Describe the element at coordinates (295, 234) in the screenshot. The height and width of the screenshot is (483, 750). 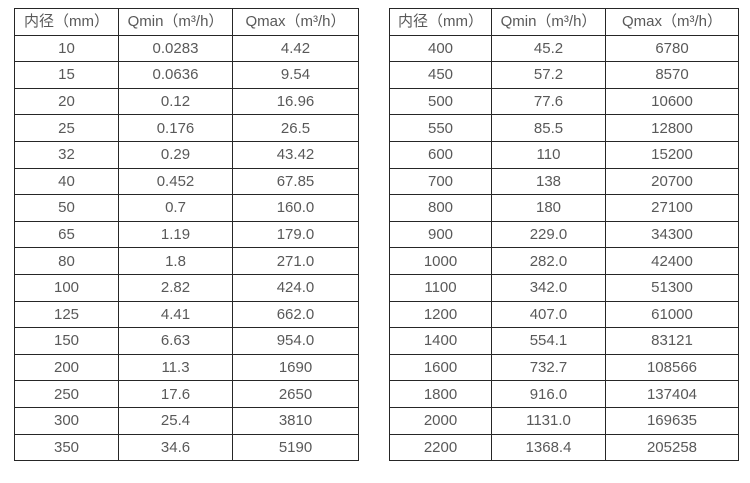
I see `cell-qmax: 179.0` at that location.